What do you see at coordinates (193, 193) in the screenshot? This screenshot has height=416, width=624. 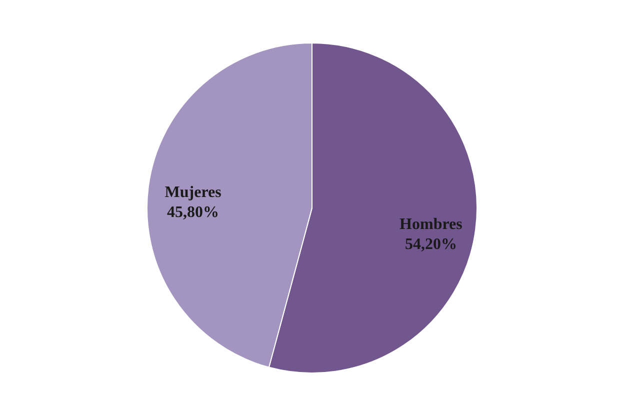 I see `slice-label: Mujeres` at bounding box center [193, 193].